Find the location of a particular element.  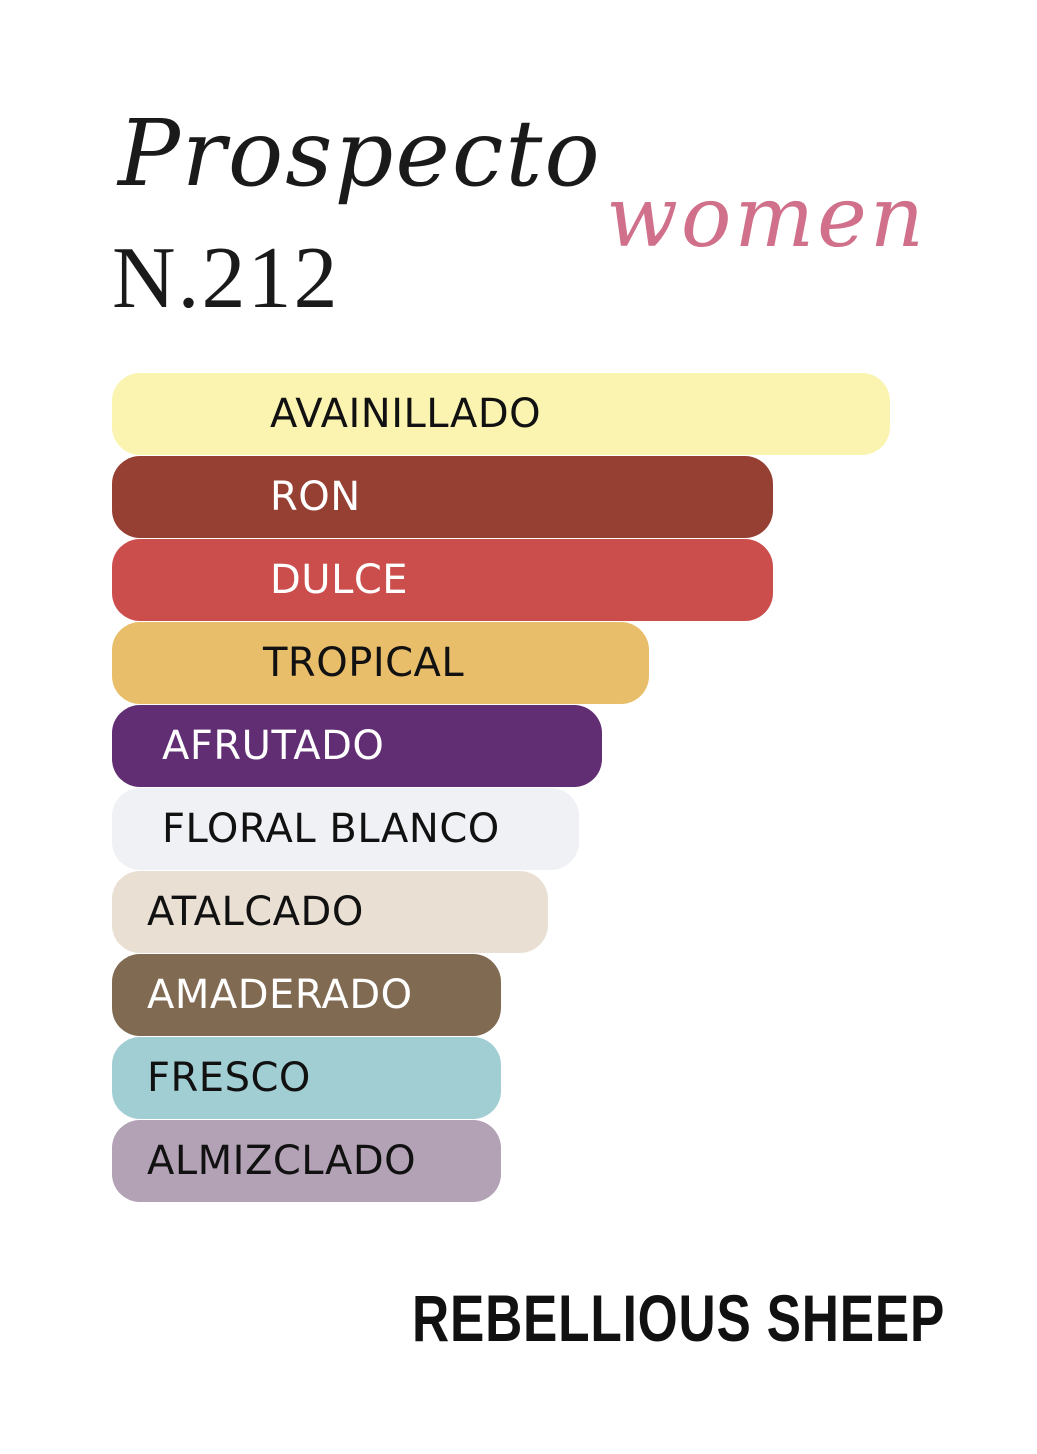

accord-bar: FRESCO is located at coordinates (306, 1078).